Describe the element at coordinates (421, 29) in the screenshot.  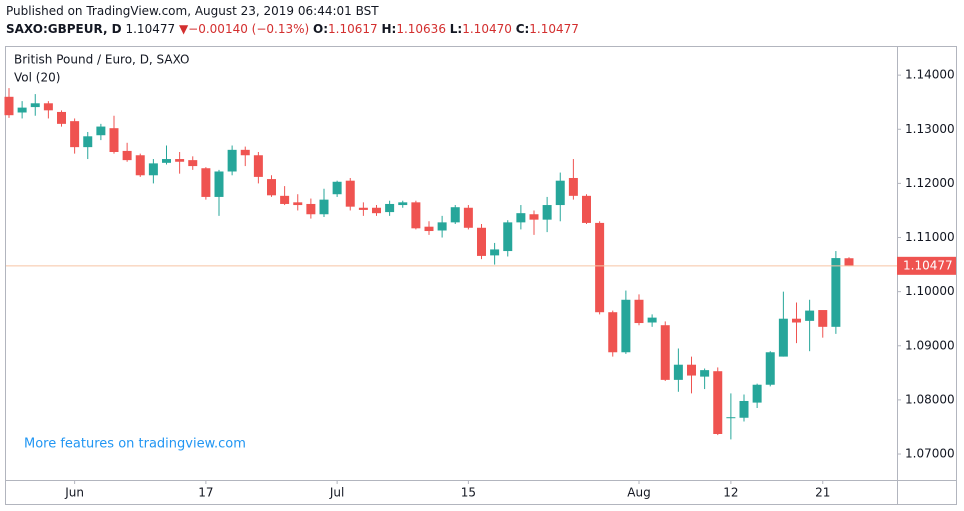
I see `h-value: 1.10636` at that location.